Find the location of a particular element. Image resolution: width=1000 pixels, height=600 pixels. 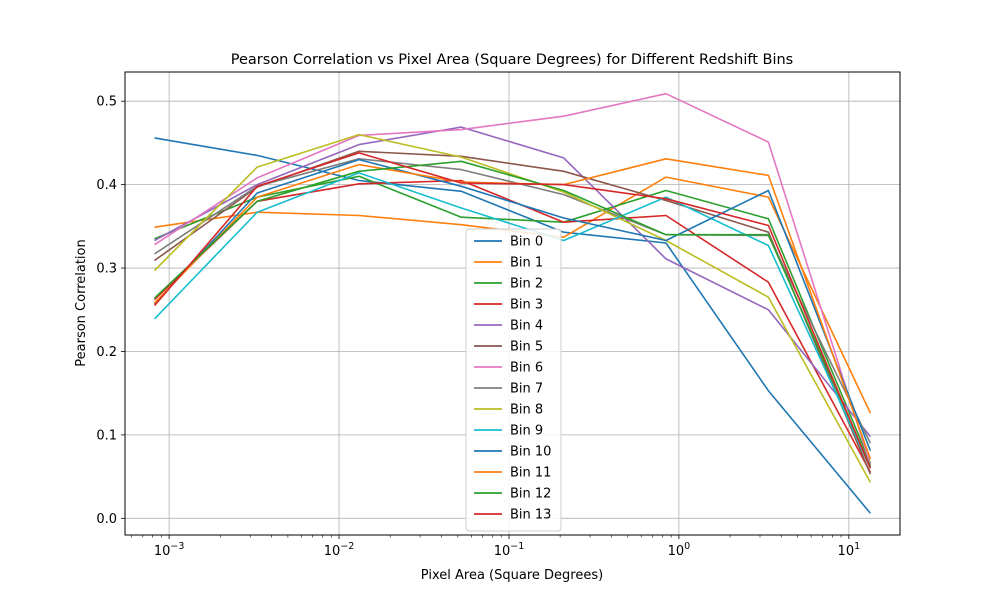

x-tick-label: 10¹ is located at coordinates (849, 550).